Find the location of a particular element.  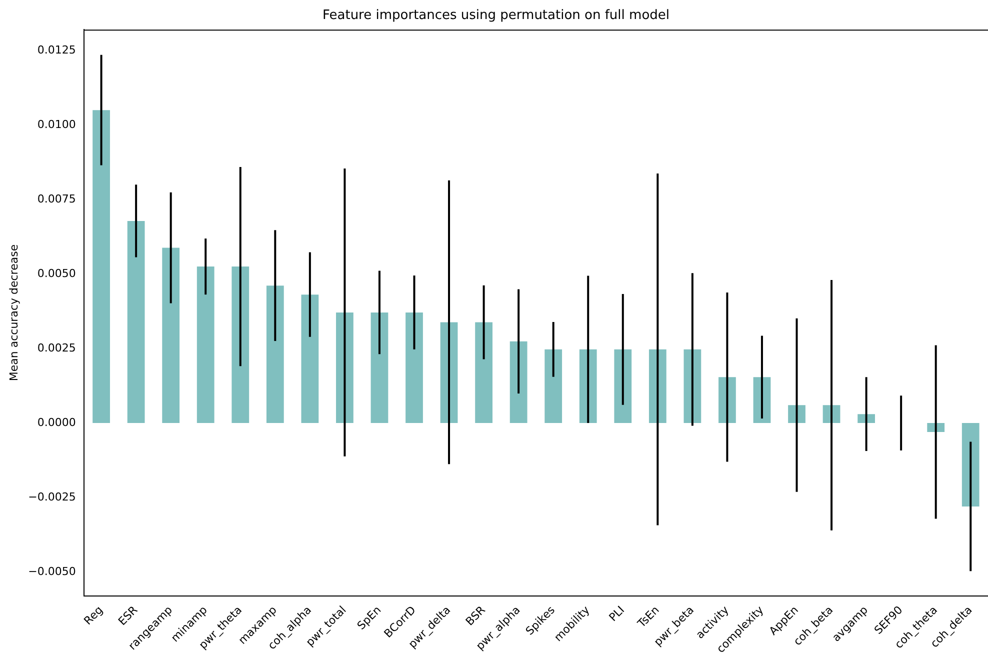

x-tick-label: Reg is located at coordinates (93, 616).